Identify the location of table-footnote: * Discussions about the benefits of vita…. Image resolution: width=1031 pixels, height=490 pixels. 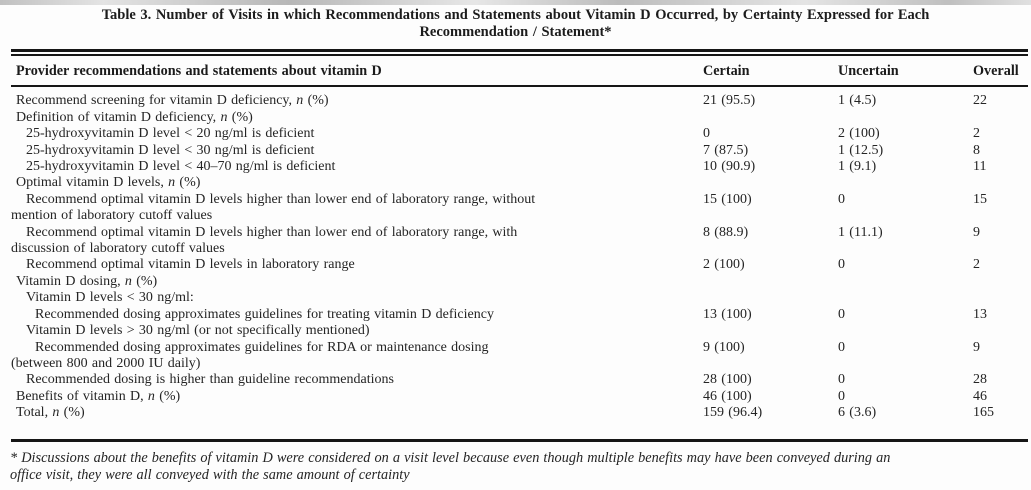
(450, 466).